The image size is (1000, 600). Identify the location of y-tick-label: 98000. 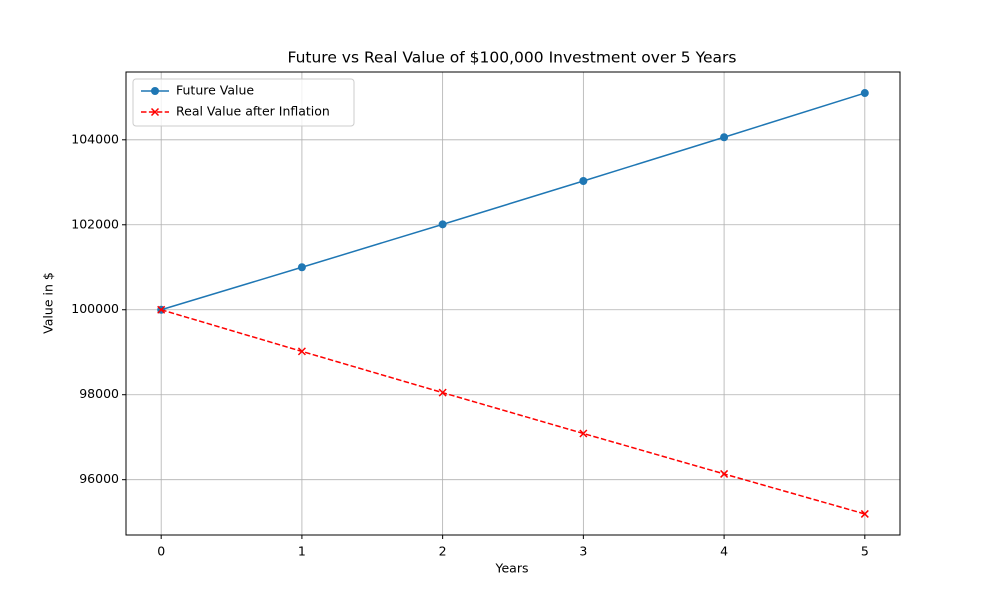
(99, 393).